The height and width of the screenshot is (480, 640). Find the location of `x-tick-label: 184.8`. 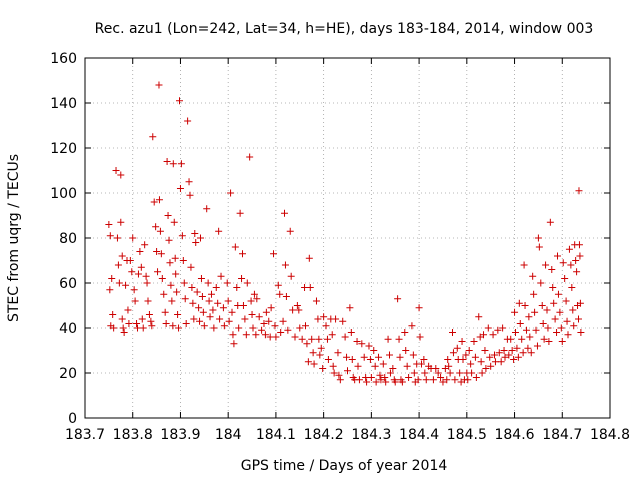

x-tick-label: 184.8 is located at coordinates (610, 435).